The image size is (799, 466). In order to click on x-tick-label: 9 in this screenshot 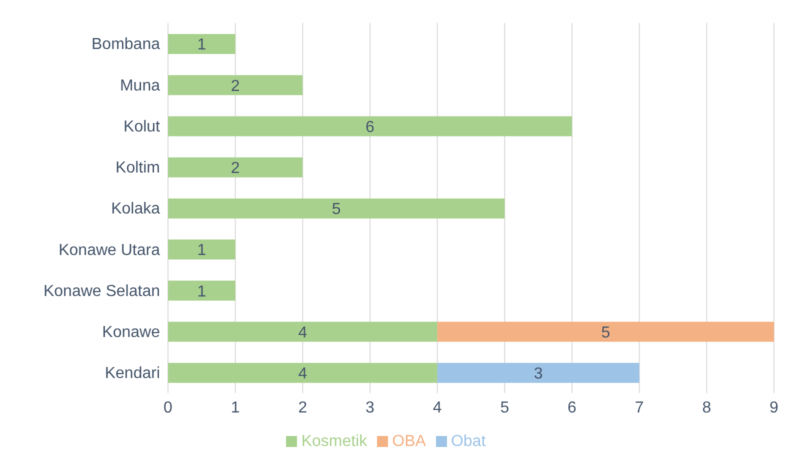, I will do `click(774, 407)`.